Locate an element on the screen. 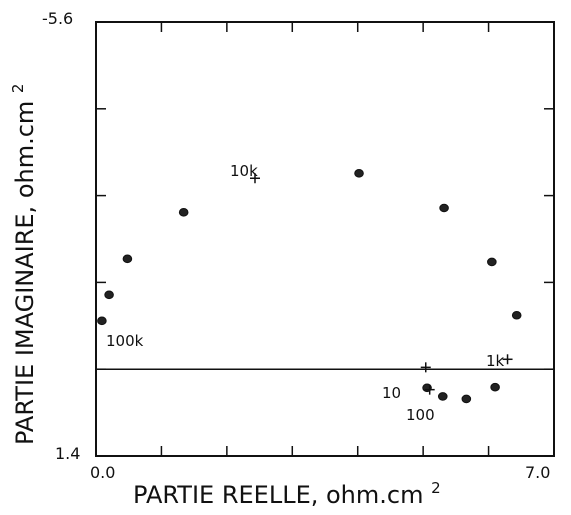  annotation-10k: 10k is located at coordinates (244, 171).